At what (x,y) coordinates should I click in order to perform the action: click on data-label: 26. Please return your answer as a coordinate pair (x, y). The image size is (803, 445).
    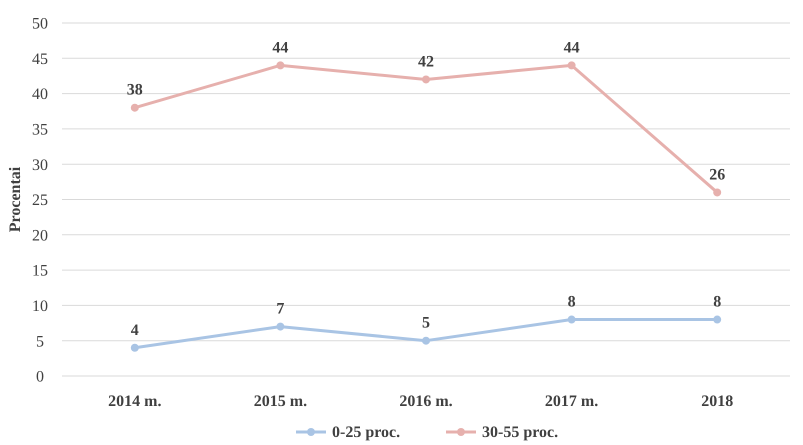
    Looking at the image, I should click on (717, 175).